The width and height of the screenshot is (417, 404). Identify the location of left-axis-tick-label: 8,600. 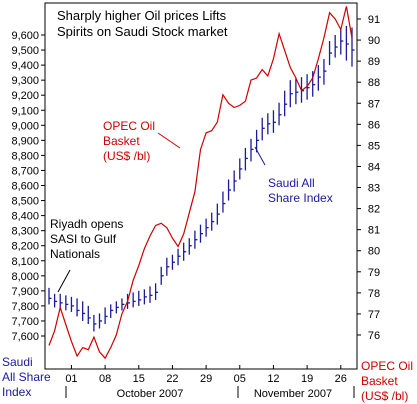
(25, 187).